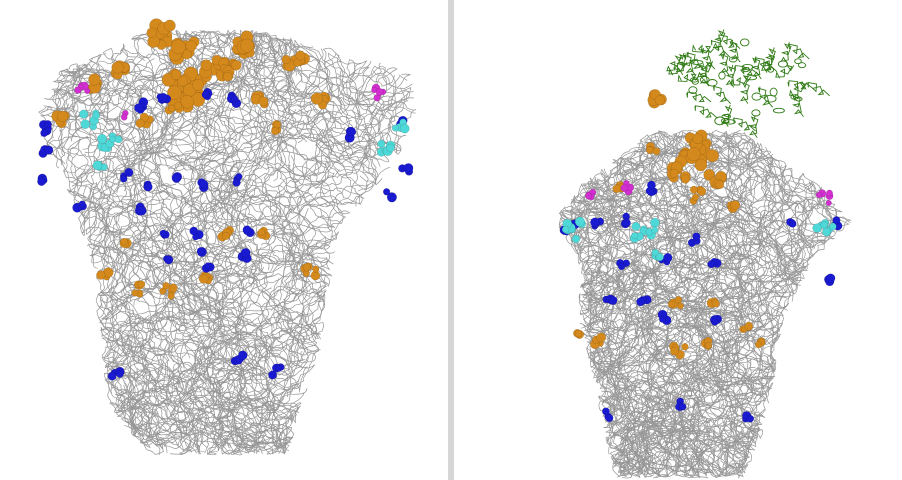 Image resolution: width=902 pixels, height=480 pixels. What do you see at coordinates (230, 101) in the screenshot?
I see `left-magenta-residues` at bounding box center [230, 101].